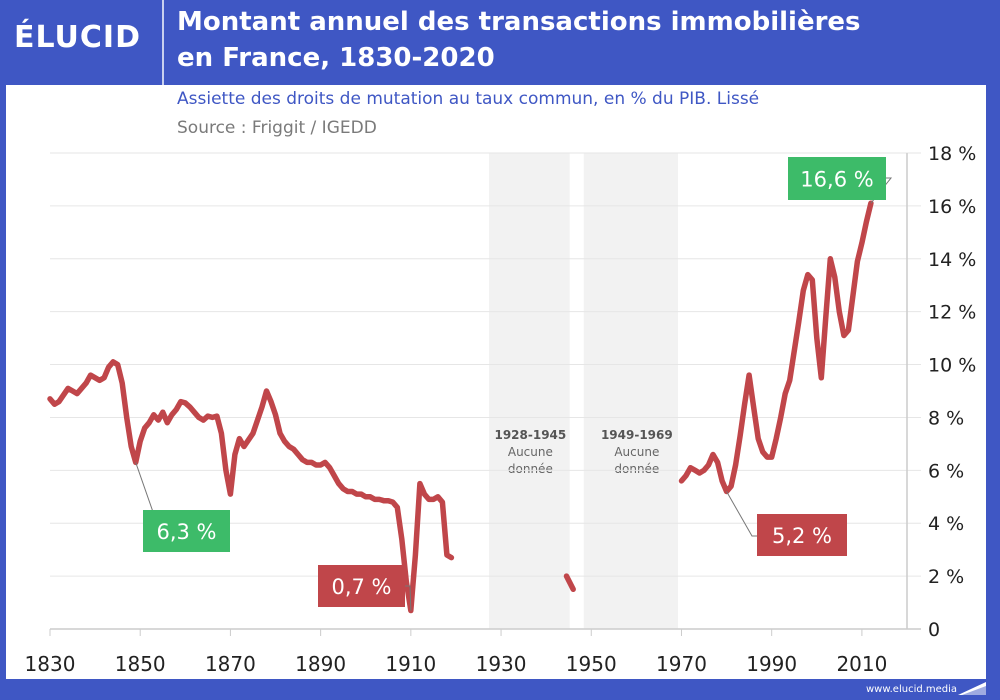  Describe the element at coordinates (140, 664) in the screenshot. I see `x-tick-label: 1850` at that location.